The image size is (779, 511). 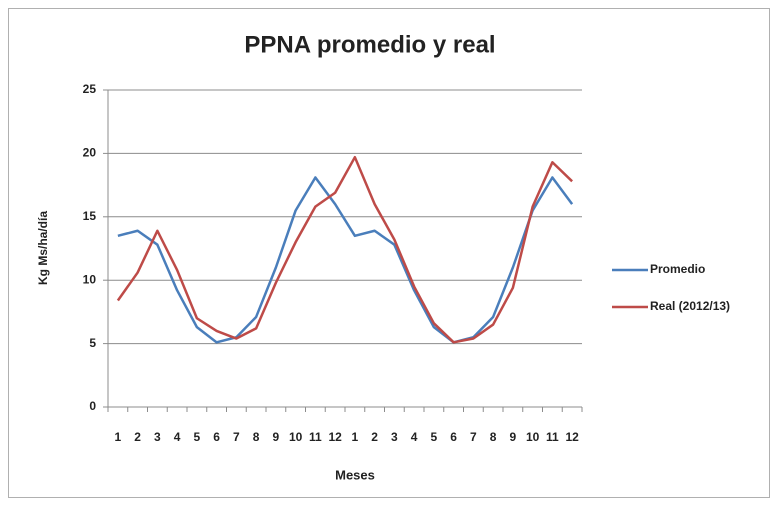 I want to click on chart-title: PPNA promedio y real, so click(x=369, y=44).